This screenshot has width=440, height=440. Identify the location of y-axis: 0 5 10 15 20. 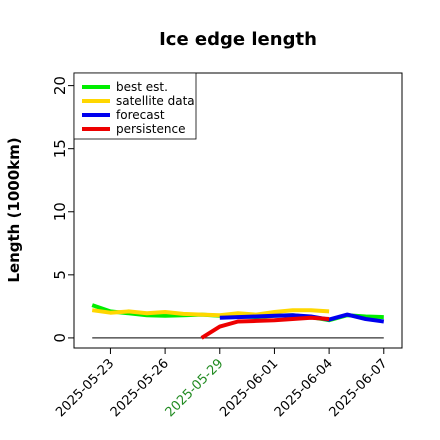
(62, 209).